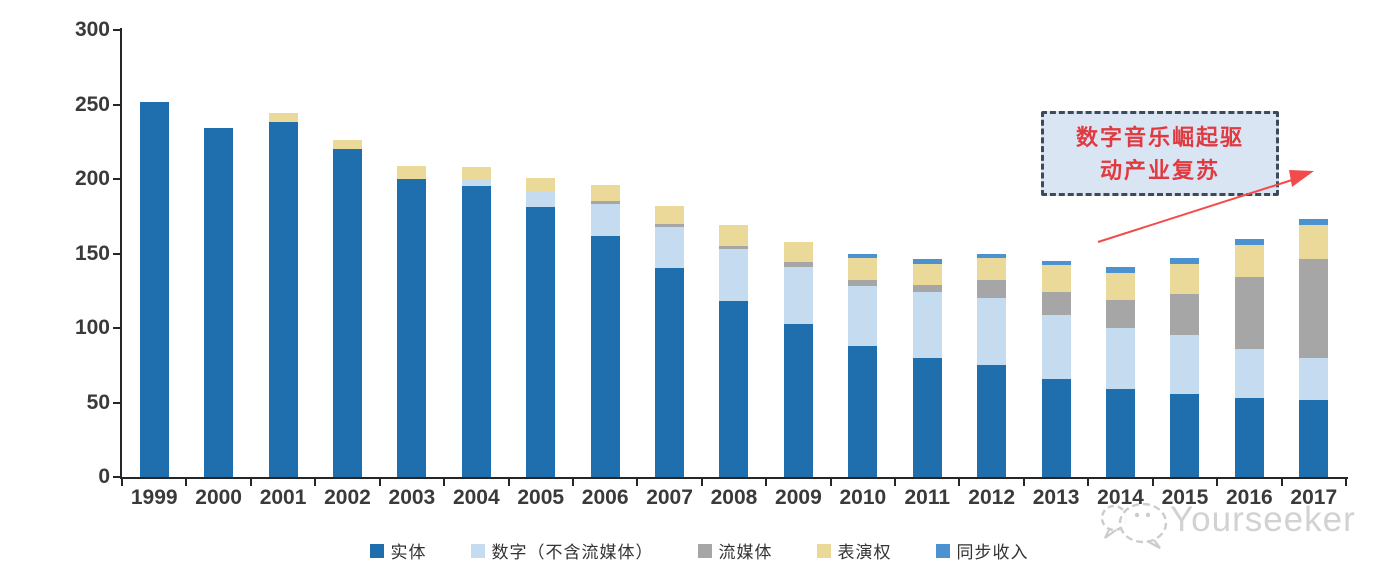 This screenshot has height=582, width=1398. What do you see at coordinates (605, 220) in the screenshot?
I see `bar-segment-数字（不含流媒体）-2006` at bounding box center [605, 220].